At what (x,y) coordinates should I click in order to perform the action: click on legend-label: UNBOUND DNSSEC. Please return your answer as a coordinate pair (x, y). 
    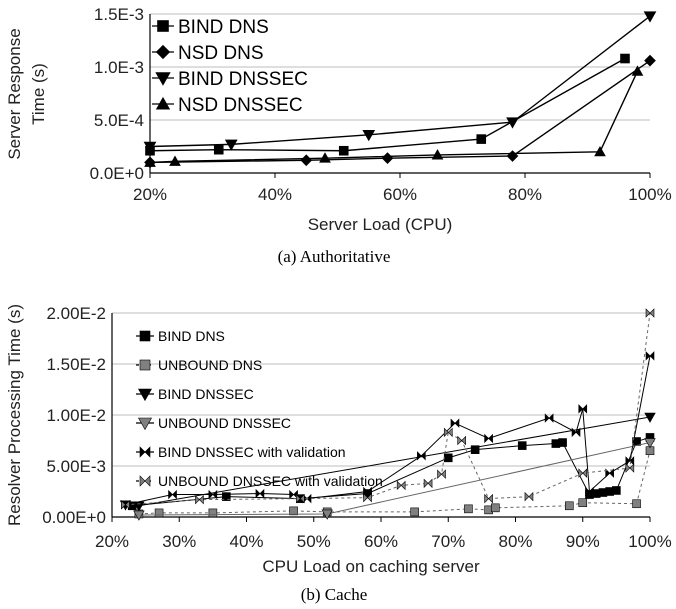
    Looking at the image, I should click on (224, 423).